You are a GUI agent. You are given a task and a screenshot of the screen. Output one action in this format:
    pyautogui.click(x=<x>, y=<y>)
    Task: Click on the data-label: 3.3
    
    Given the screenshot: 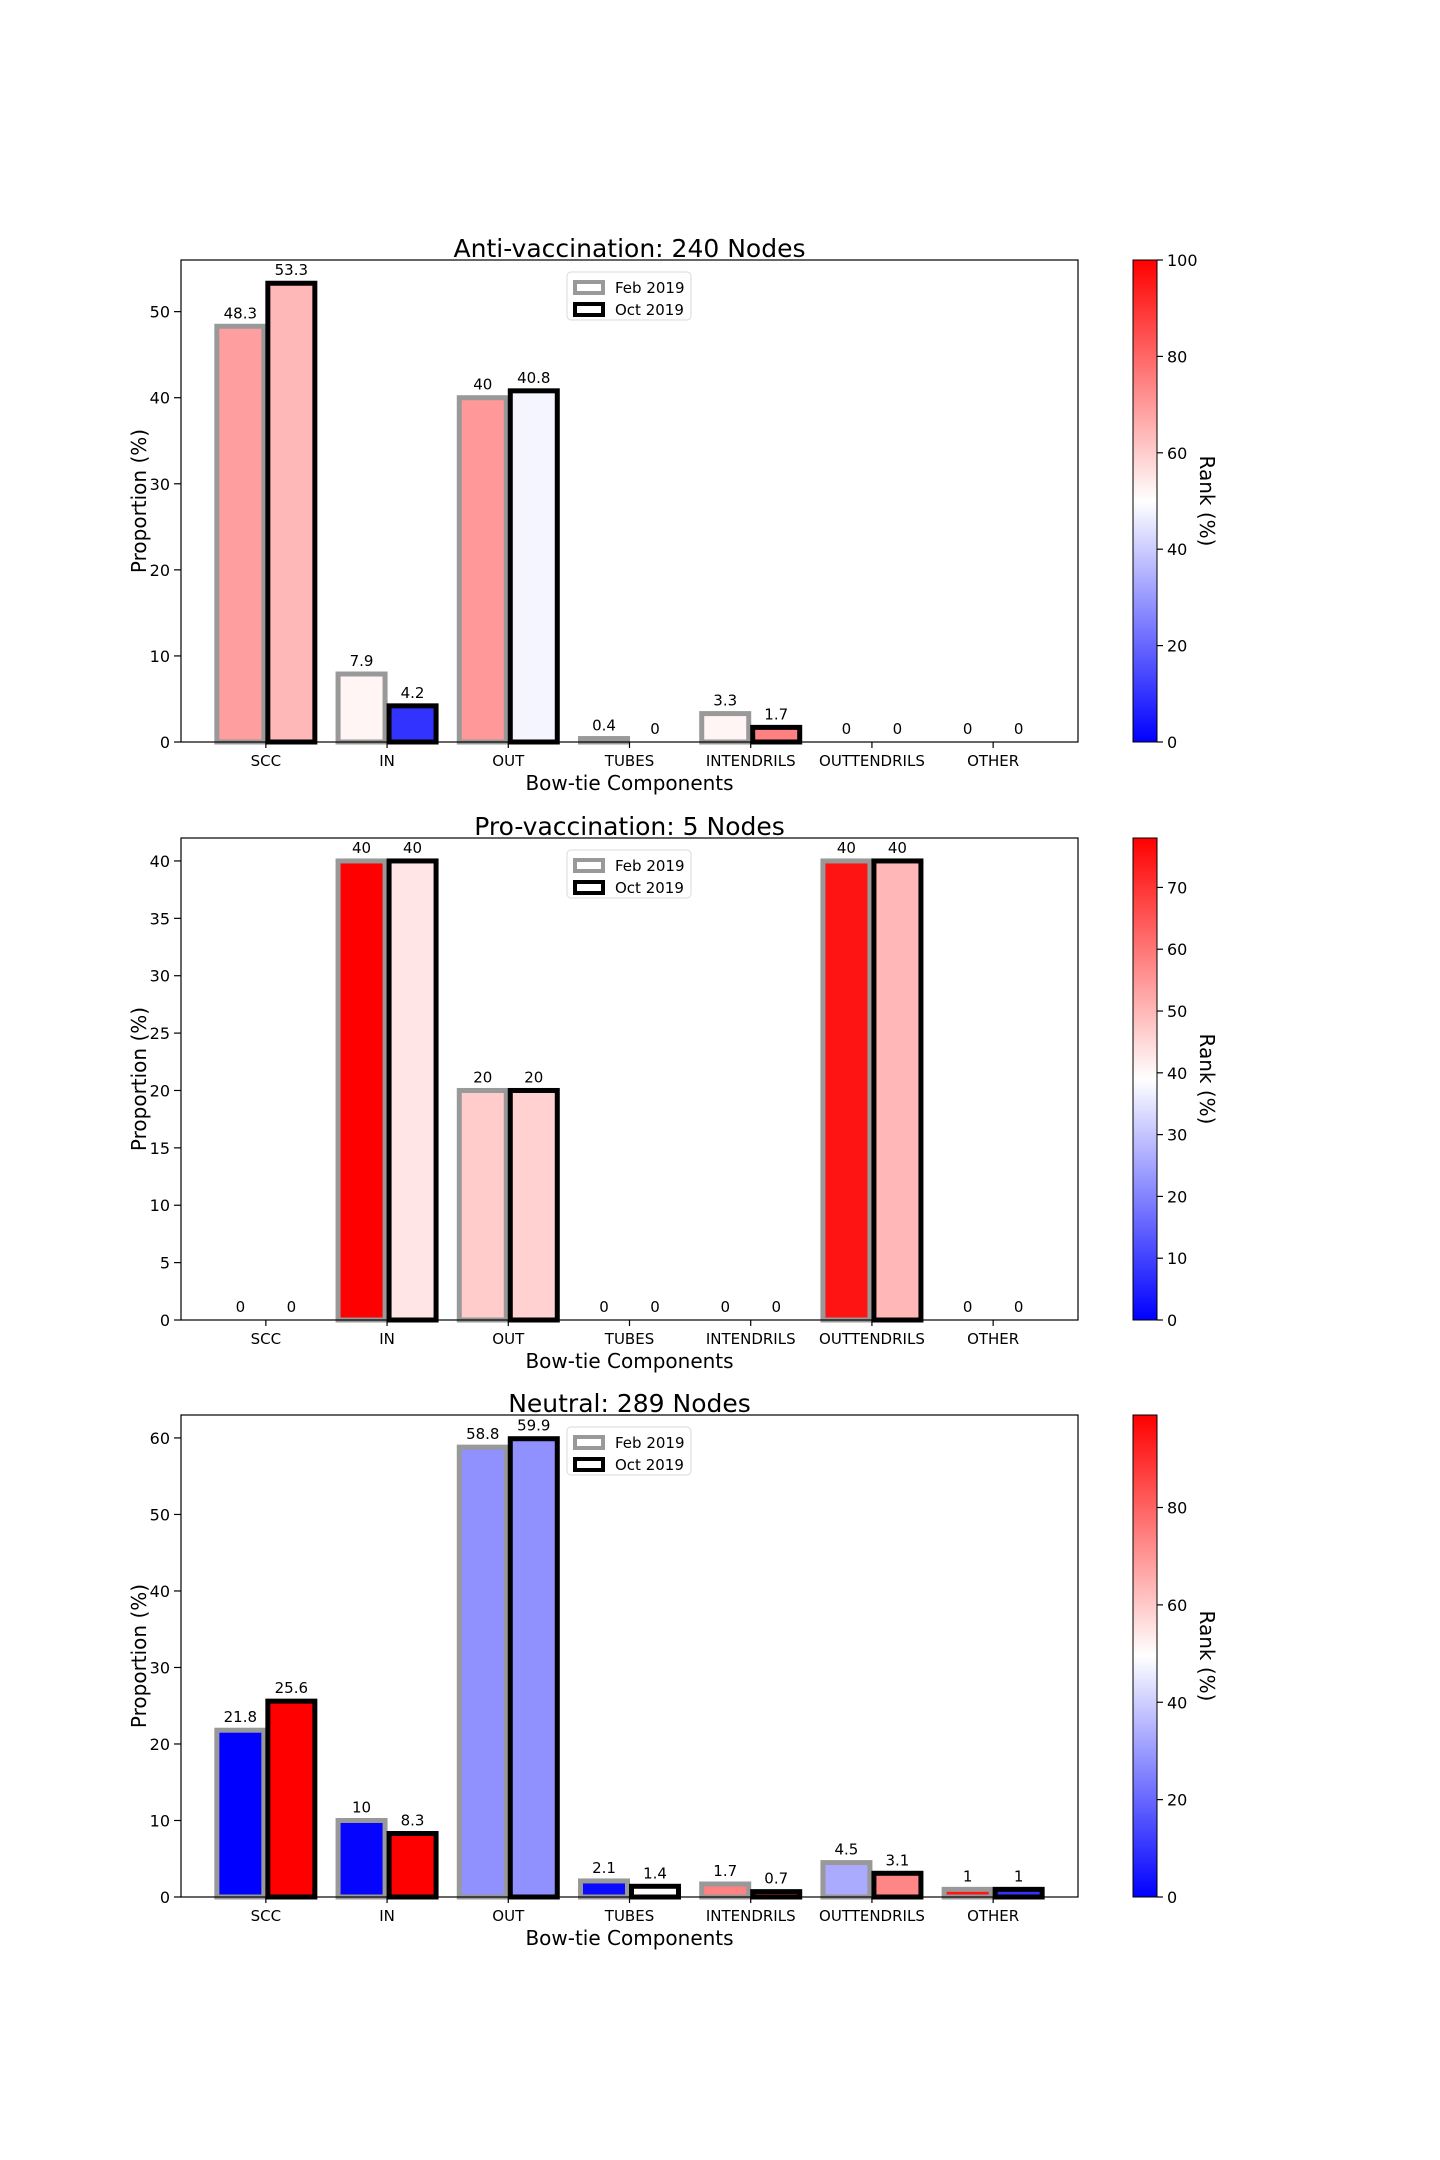 What is the action you would take?
    pyautogui.click(x=725, y=701)
    